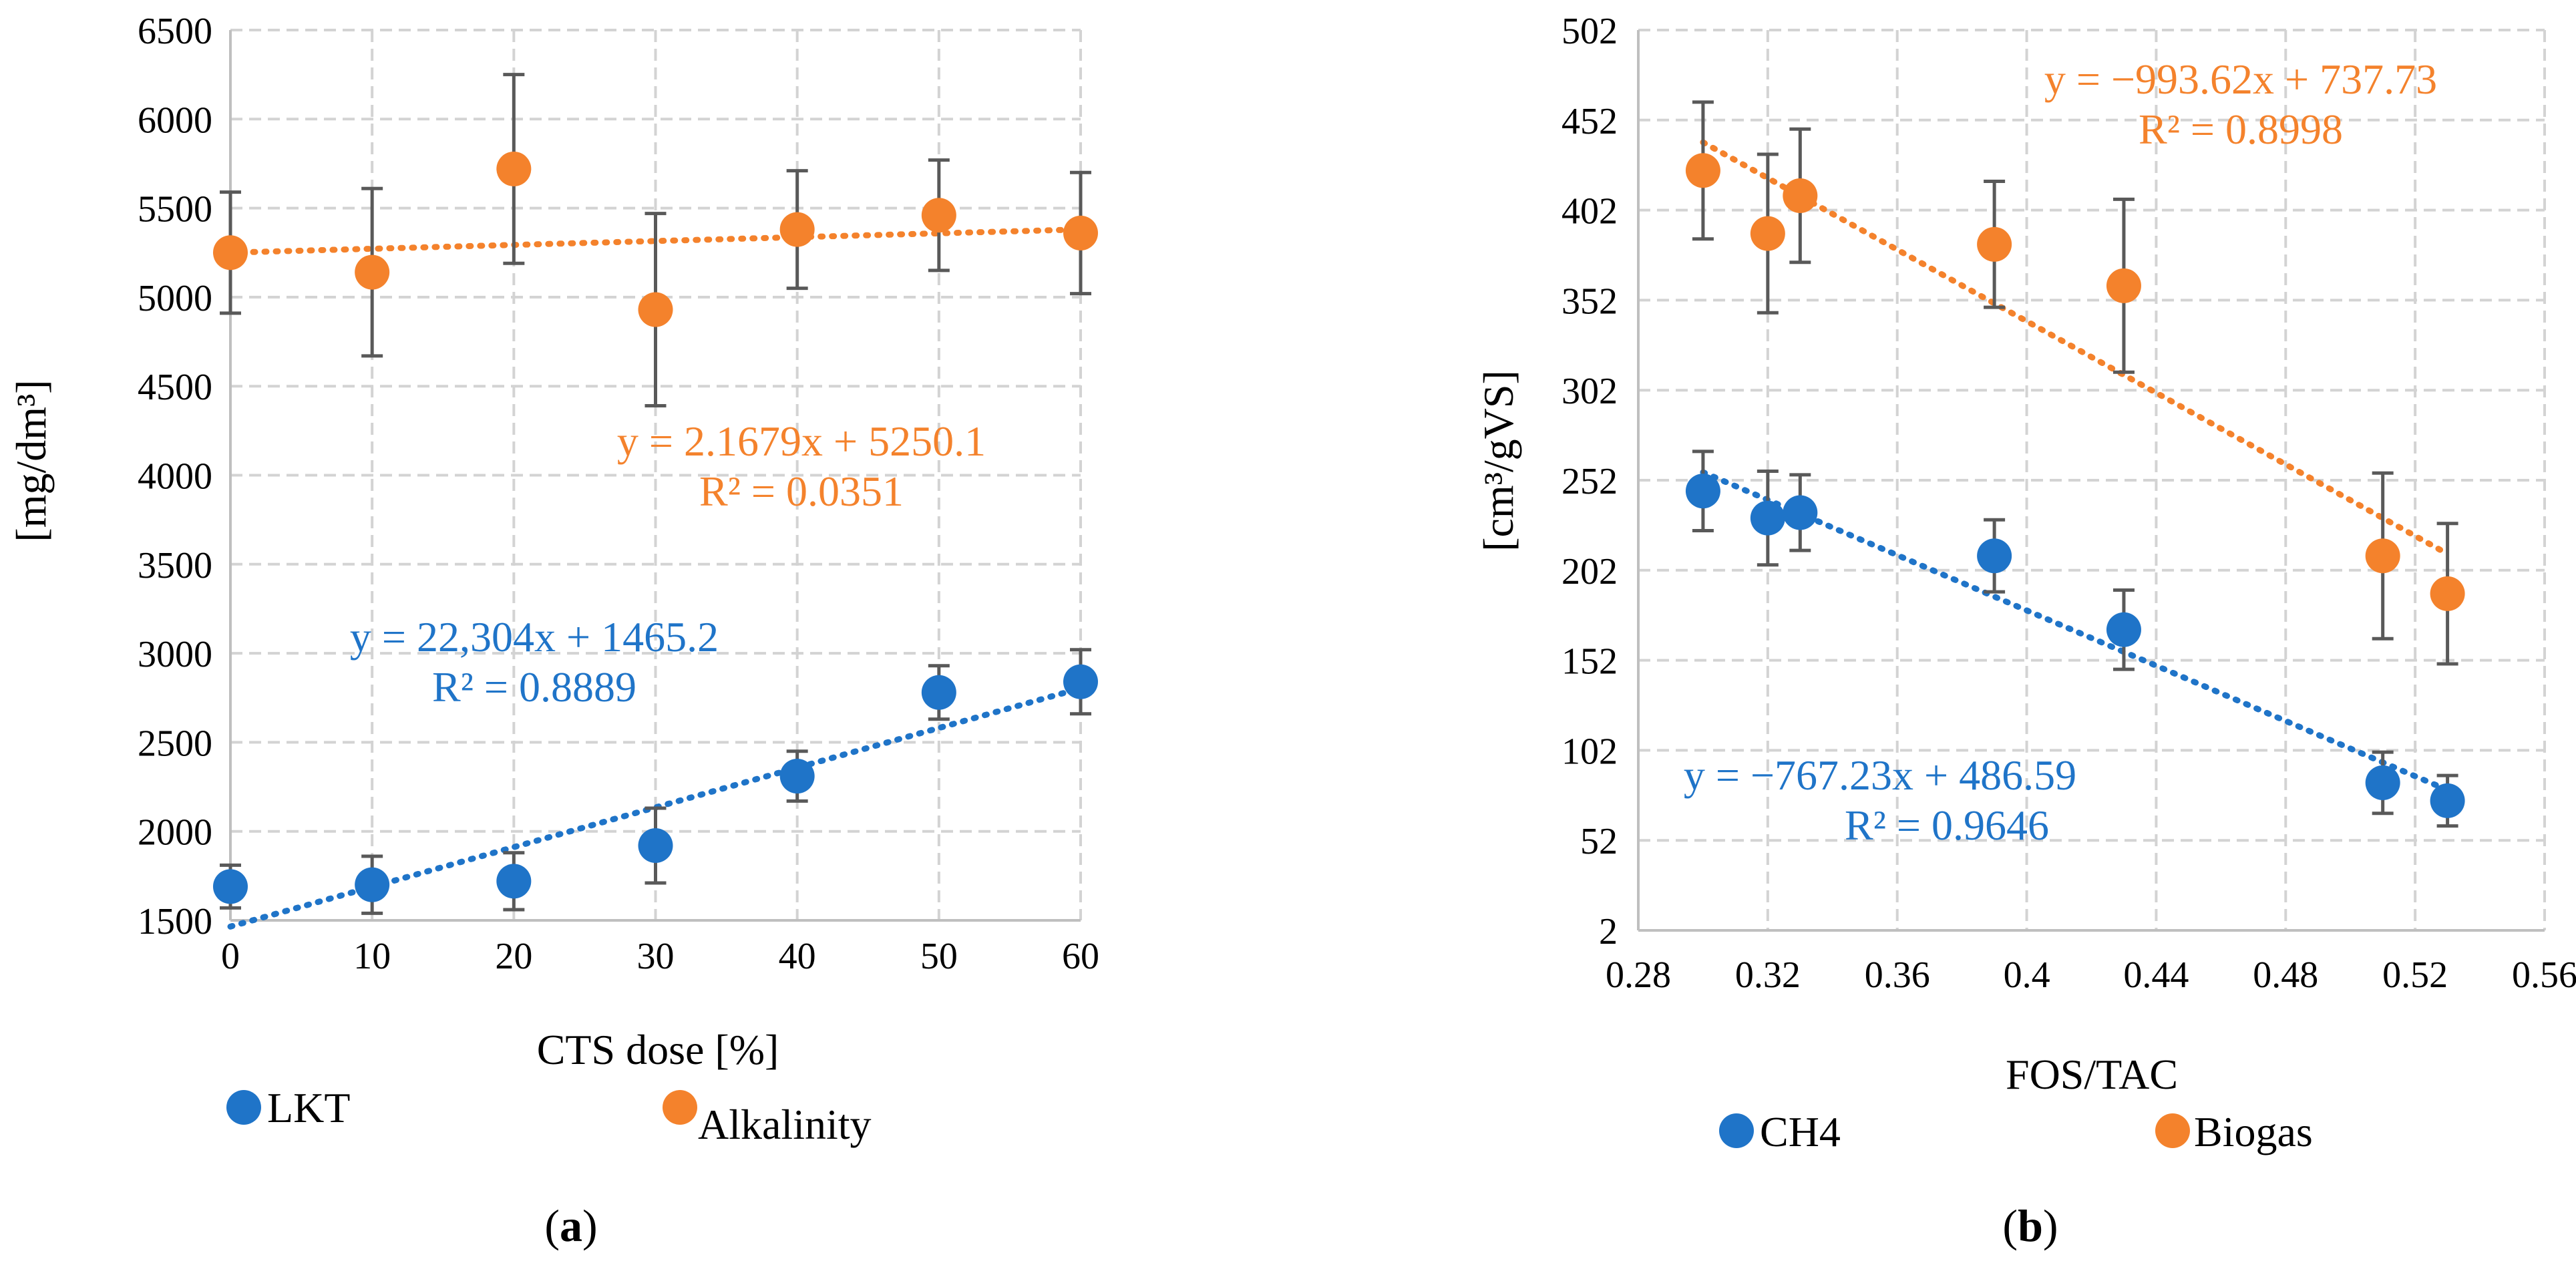 The image size is (2576, 1263). I want to click on x-tick-label: 60, so click(1080, 956).